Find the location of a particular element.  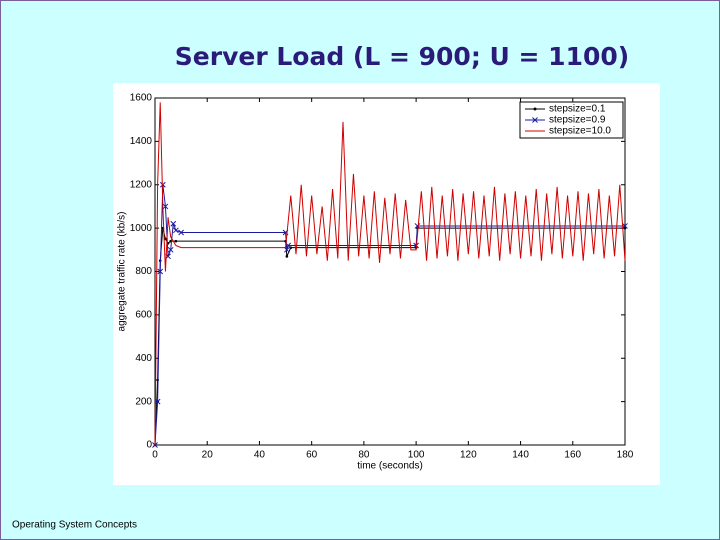

y-tick-label: 1000 is located at coordinates (141, 228).